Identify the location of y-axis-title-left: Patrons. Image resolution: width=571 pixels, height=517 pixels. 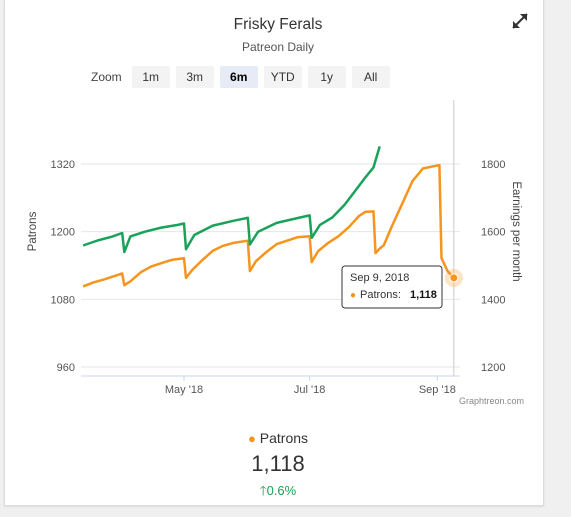
(33, 231).